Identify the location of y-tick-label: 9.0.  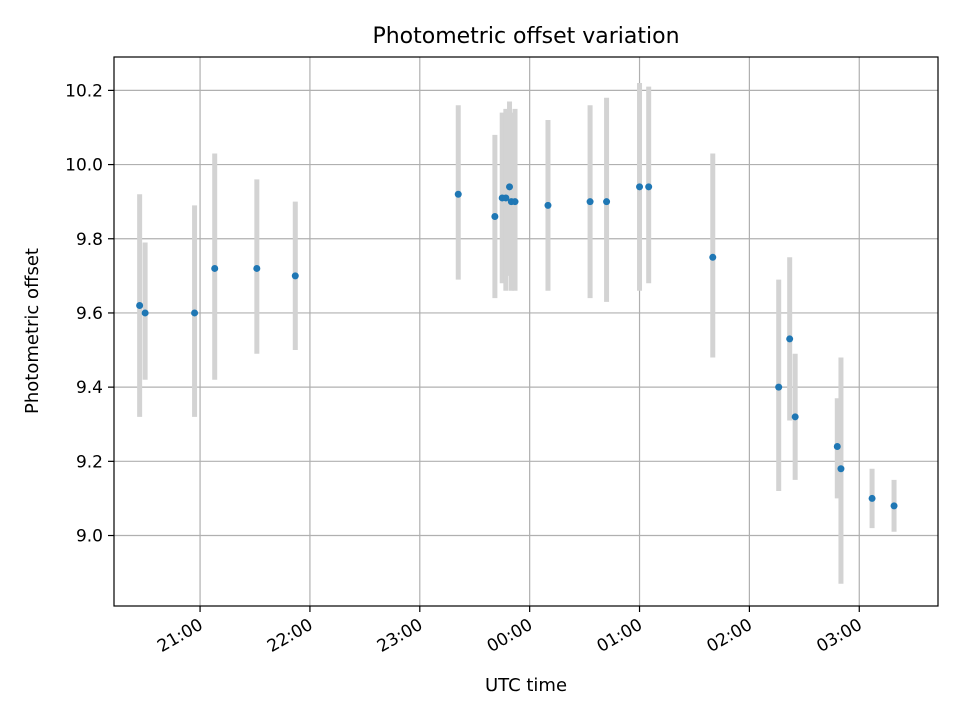
(89, 537).